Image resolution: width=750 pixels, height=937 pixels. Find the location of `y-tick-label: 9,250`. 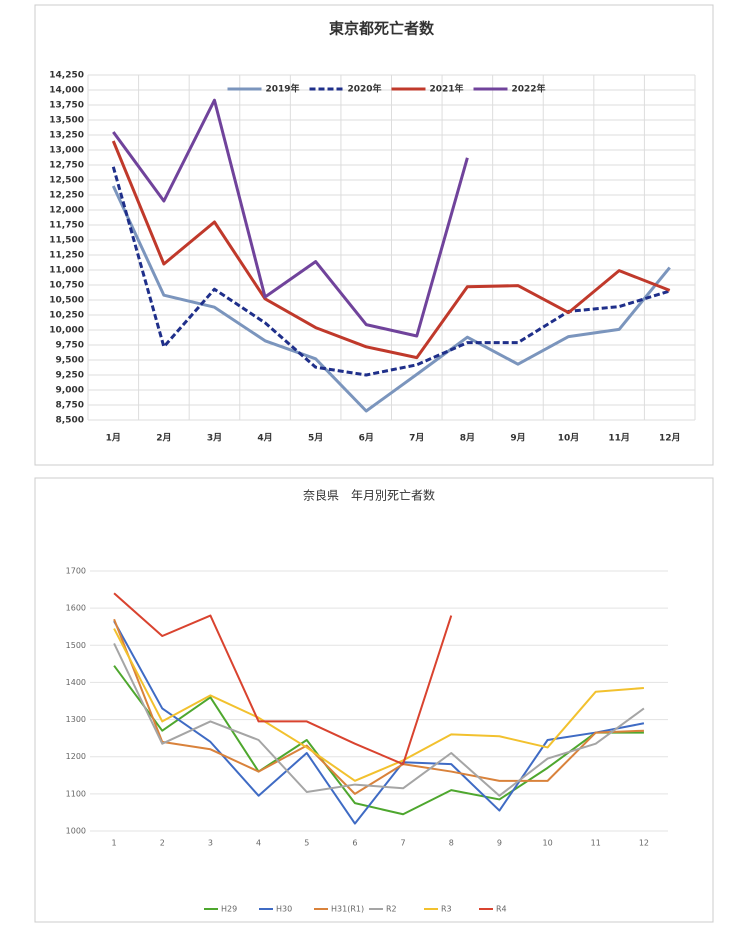

y-tick-label: 9,250 is located at coordinates (70, 376).